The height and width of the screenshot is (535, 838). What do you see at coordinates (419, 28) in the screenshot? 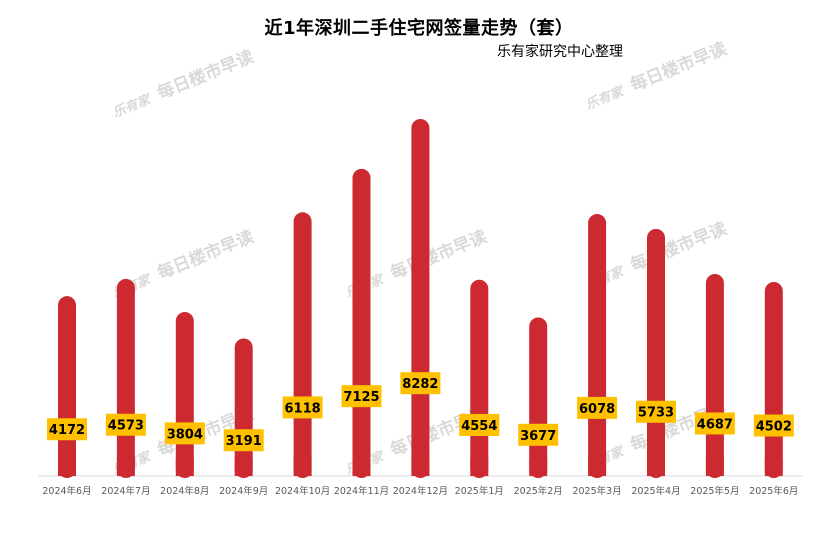
I see `chart-title: 近1年深圳二手住宅网签量走势（套）` at bounding box center [419, 28].